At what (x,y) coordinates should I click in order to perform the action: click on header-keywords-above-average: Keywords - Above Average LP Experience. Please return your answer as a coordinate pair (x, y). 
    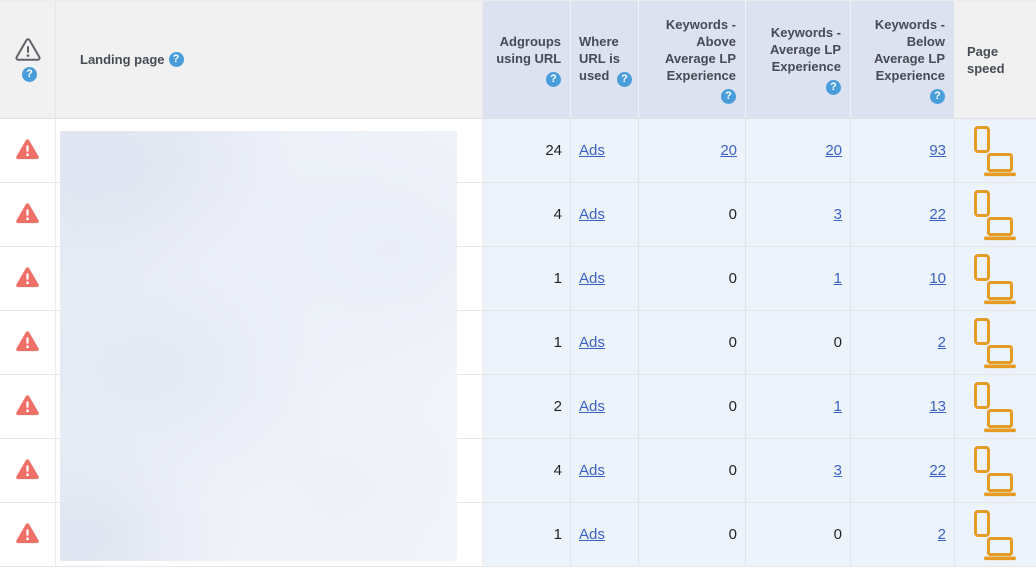
    Looking at the image, I should click on (692, 59).